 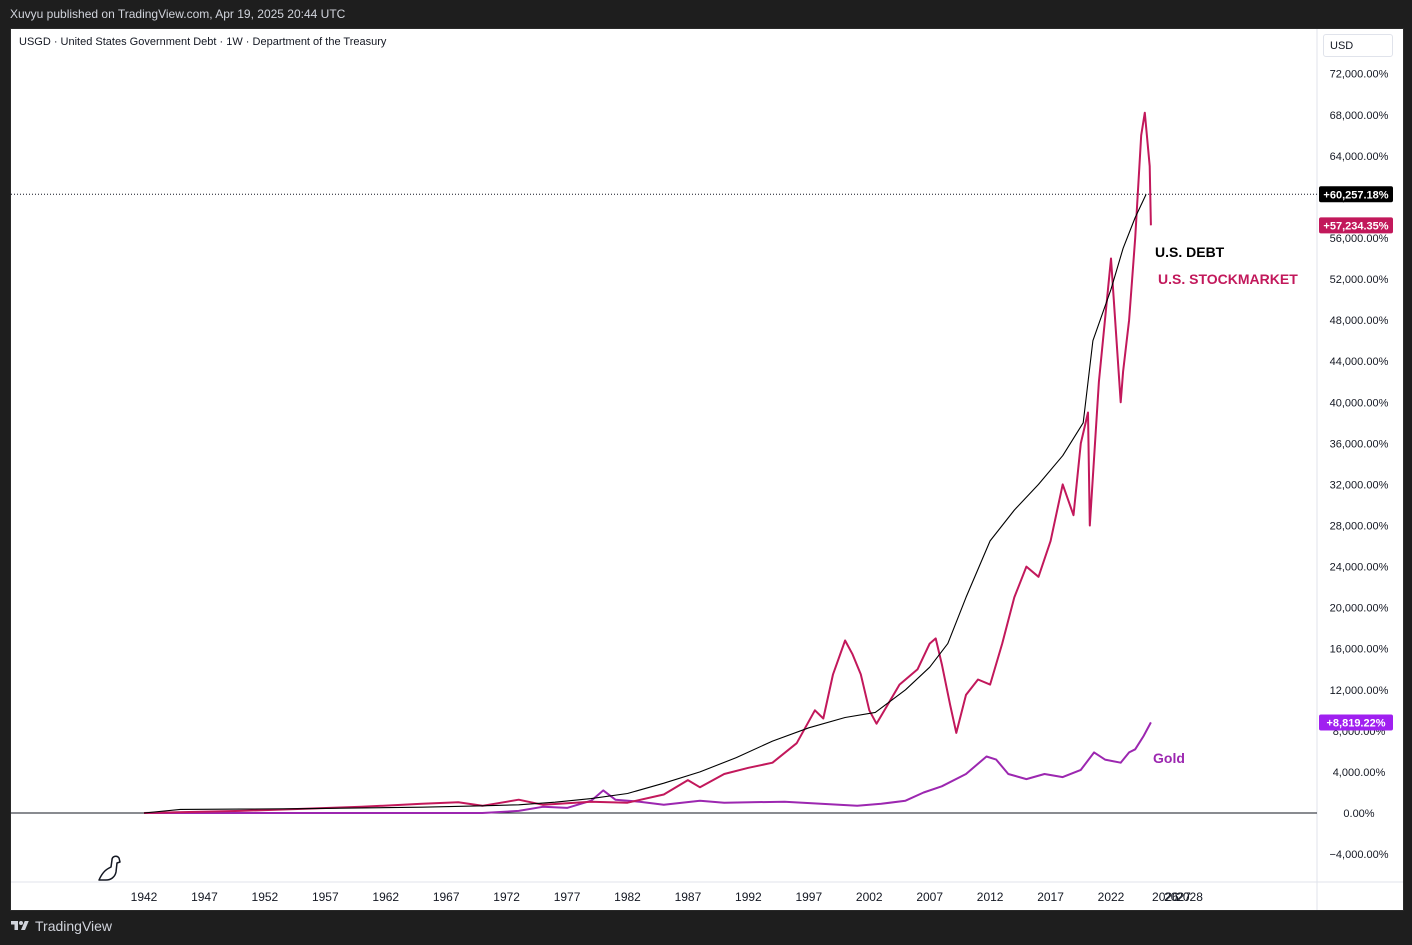 I want to click on y-tick-label: 0.00%, so click(x=1358, y=814).